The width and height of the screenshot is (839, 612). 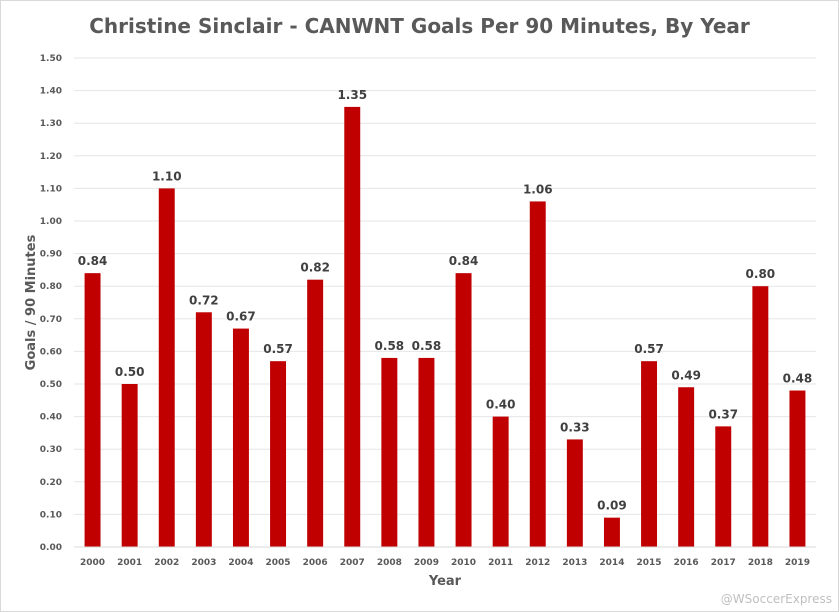 I want to click on data-label: 0.40, so click(x=501, y=405).